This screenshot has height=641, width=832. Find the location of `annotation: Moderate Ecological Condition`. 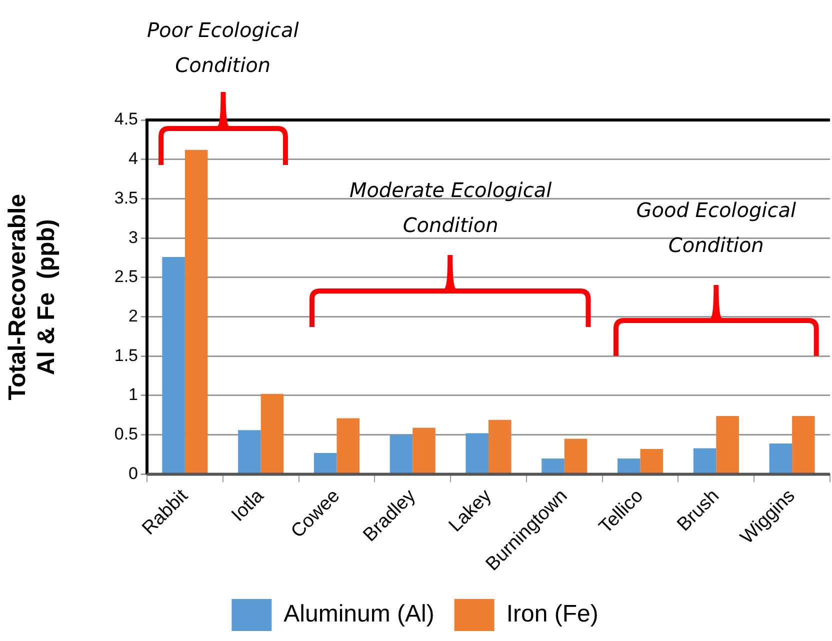

annotation: Moderate Ecological Condition is located at coordinates (450, 208).